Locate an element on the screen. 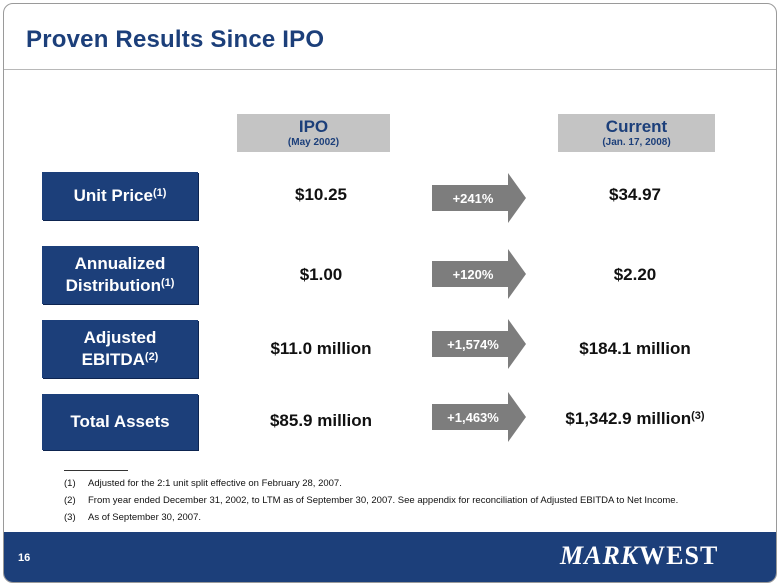  footnote-3: (3) As of September 30, 2007. is located at coordinates (132, 517).